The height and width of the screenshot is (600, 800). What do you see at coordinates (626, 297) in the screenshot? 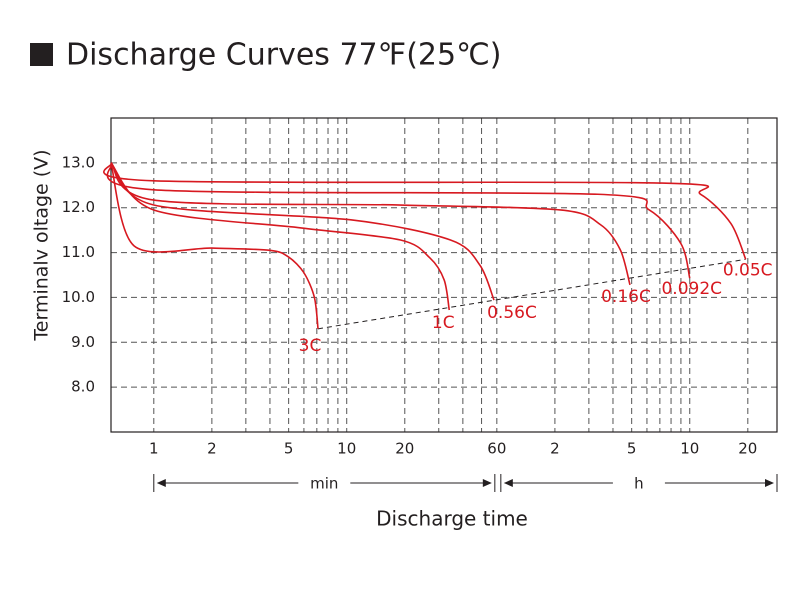
I see `series-label: 0.16C` at bounding box center [626, 297].